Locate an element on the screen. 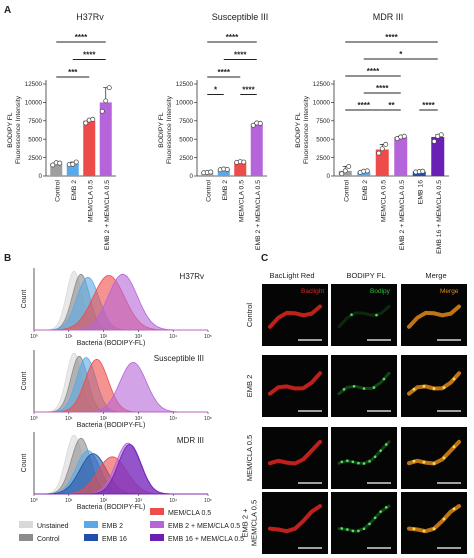  x-tick-label: Control is located at coordinates (57, 191).